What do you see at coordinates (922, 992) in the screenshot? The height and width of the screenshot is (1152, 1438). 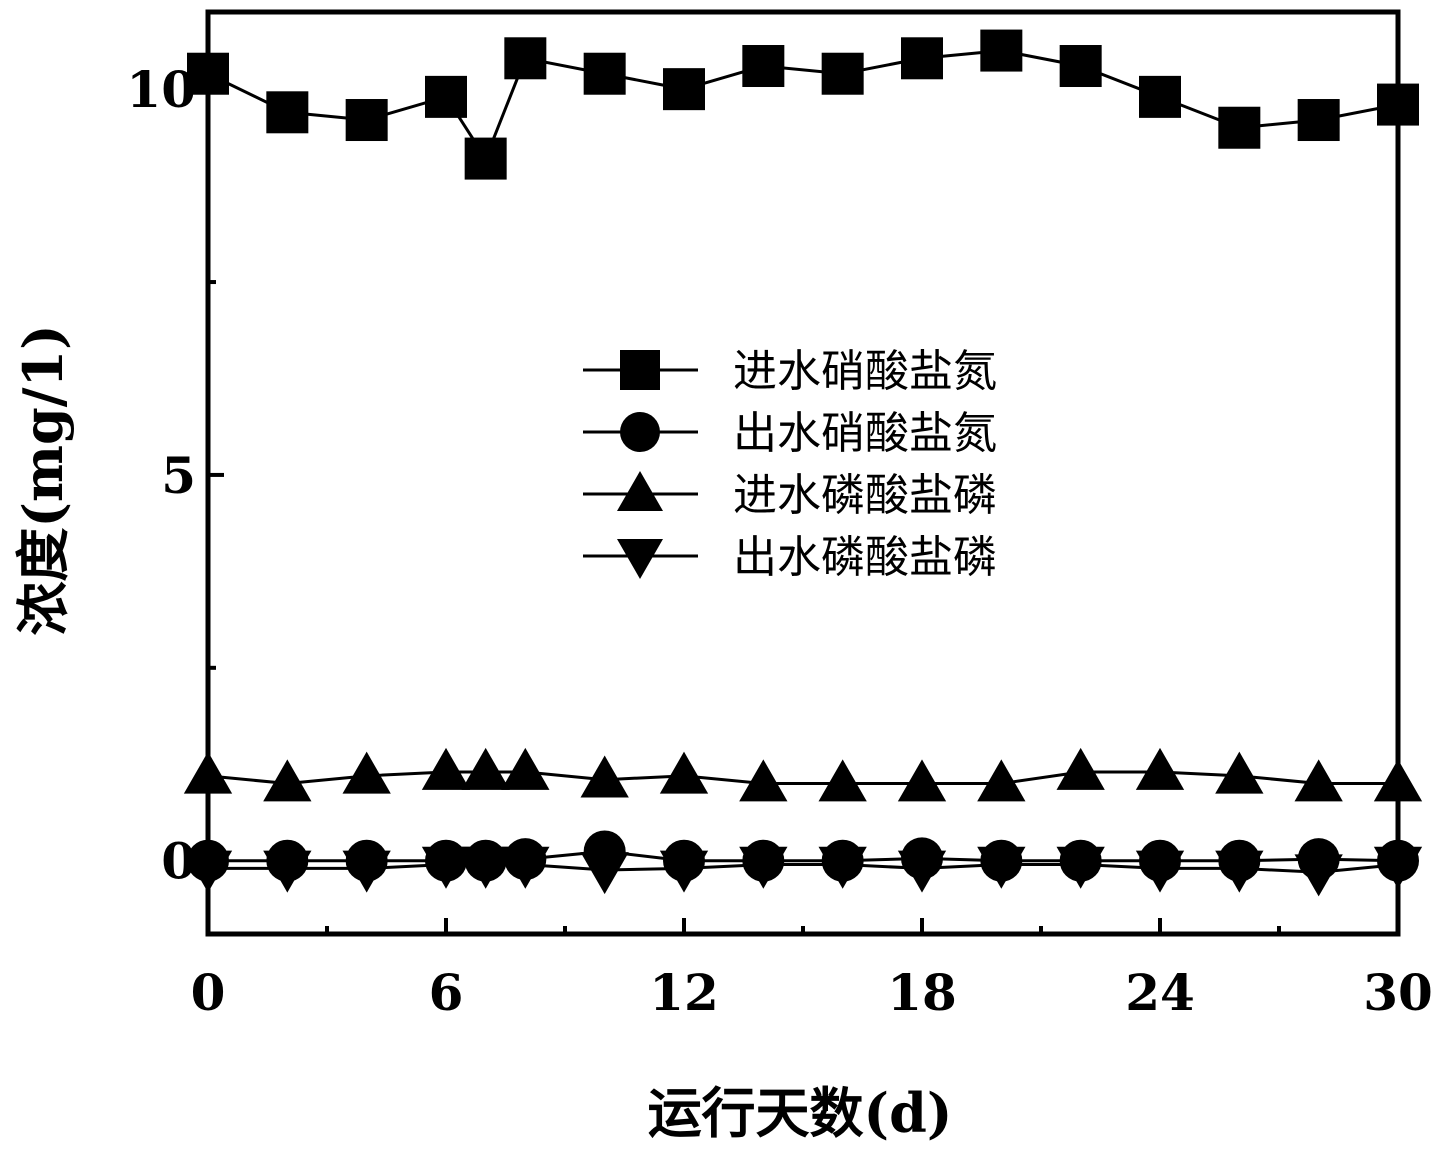 I see `x-tick-label: 18` at bounding box center [922, 992].